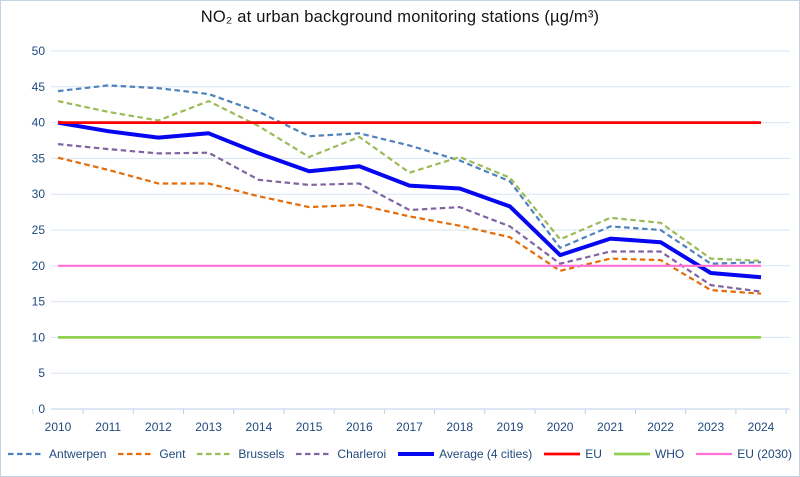 This screenshot has height=477, width=800. What do you see at coordinates (610, 427) in the screenshot?
I see `x-axis-label-2021: 2021` at bounding box center [610, 427].